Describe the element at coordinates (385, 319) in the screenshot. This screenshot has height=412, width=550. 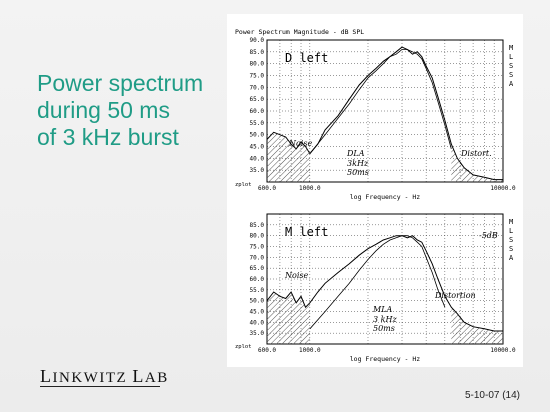
I see `annotation-text: 3 kHz` at that location.